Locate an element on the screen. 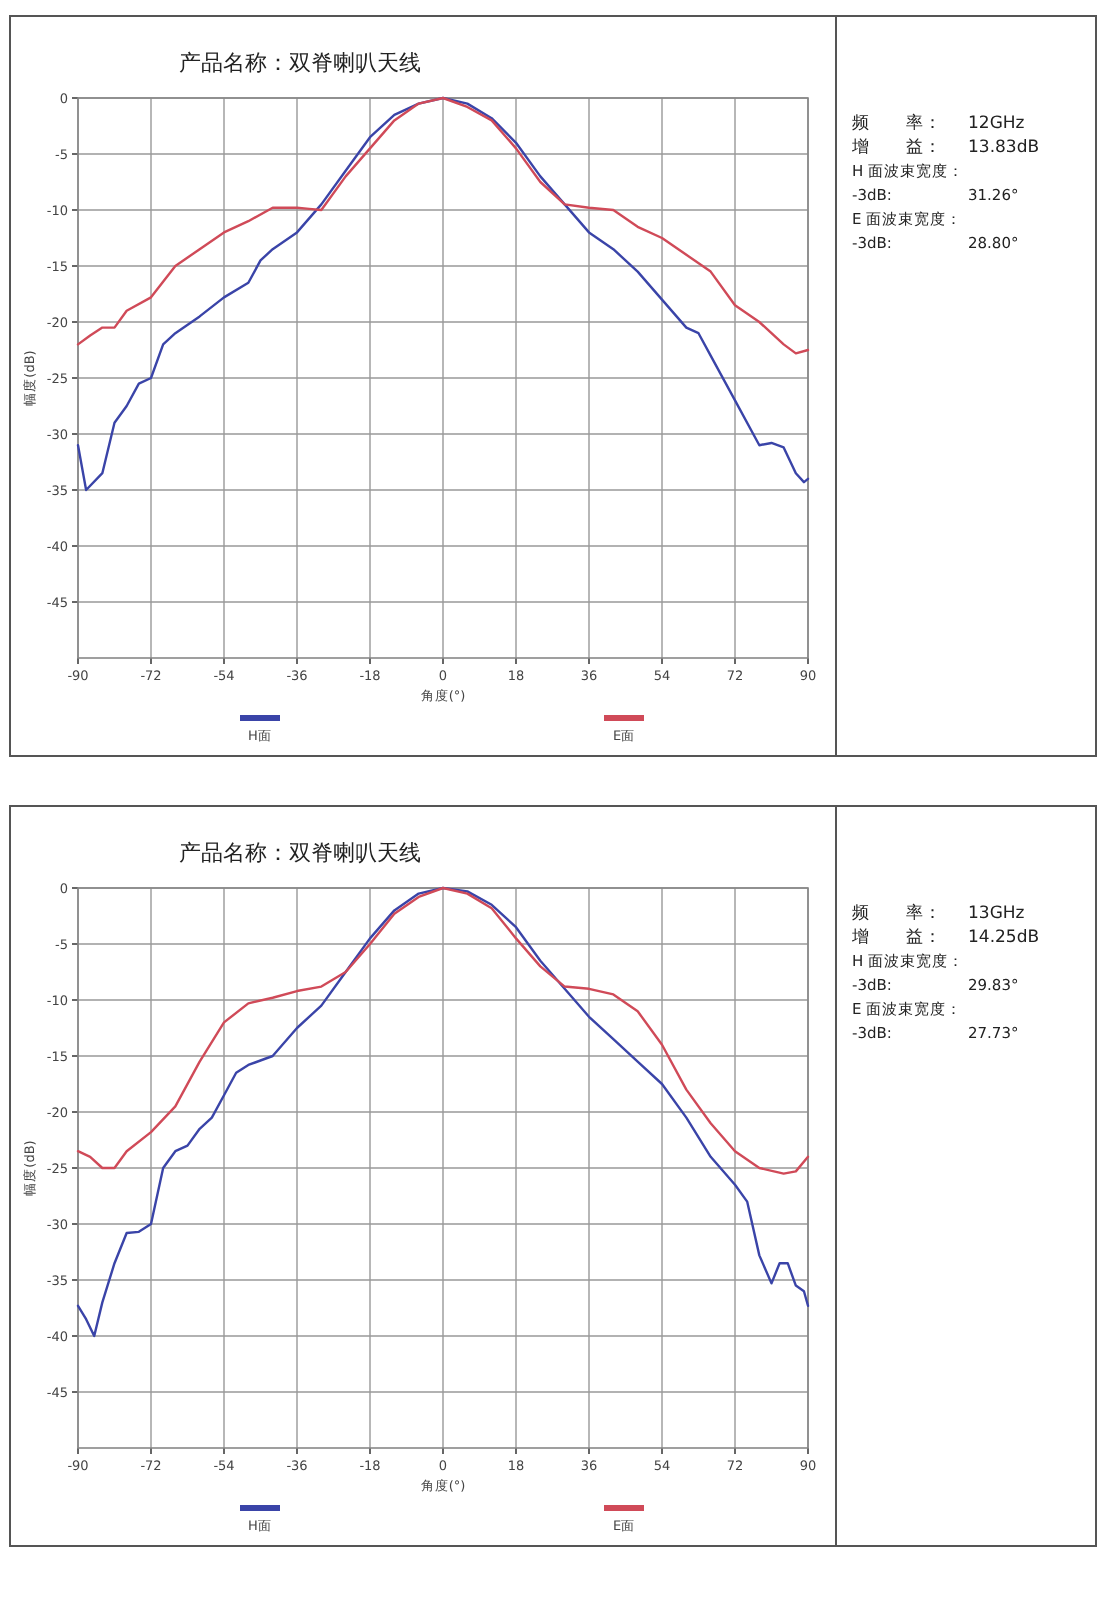 The height and width of the screenshot is (1604, 1098). text: 14.25dB is located at coordinates (1004, 938).